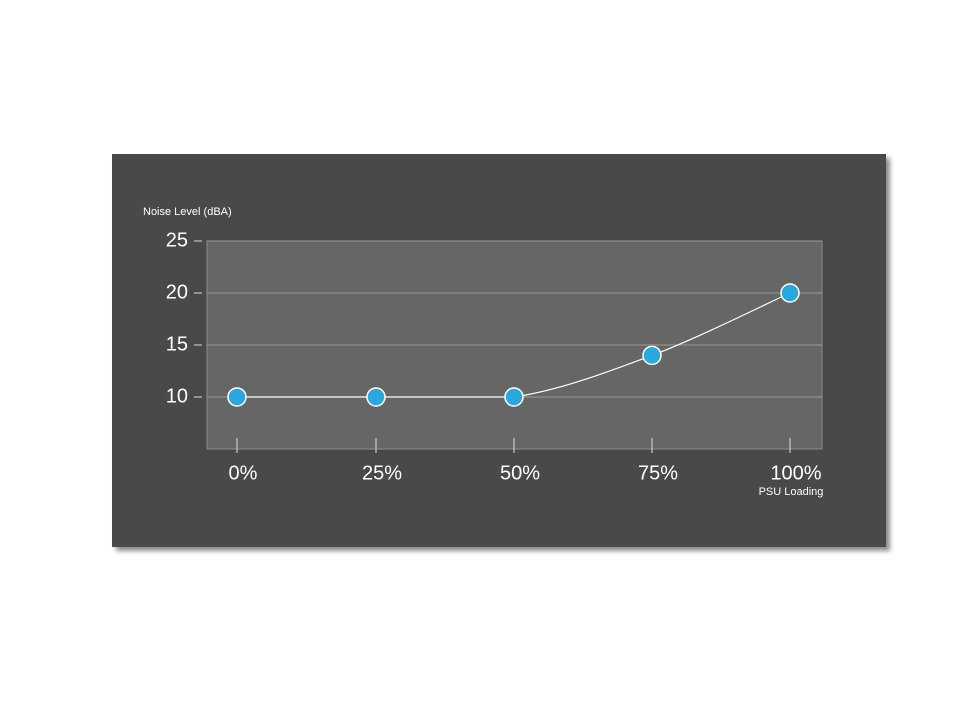 This screenshot has height=706, width=961. What do you see at coordinates (177, 240) in the screenshot?
I see `y-tick-label: 25` at bounding box center [177, 240].